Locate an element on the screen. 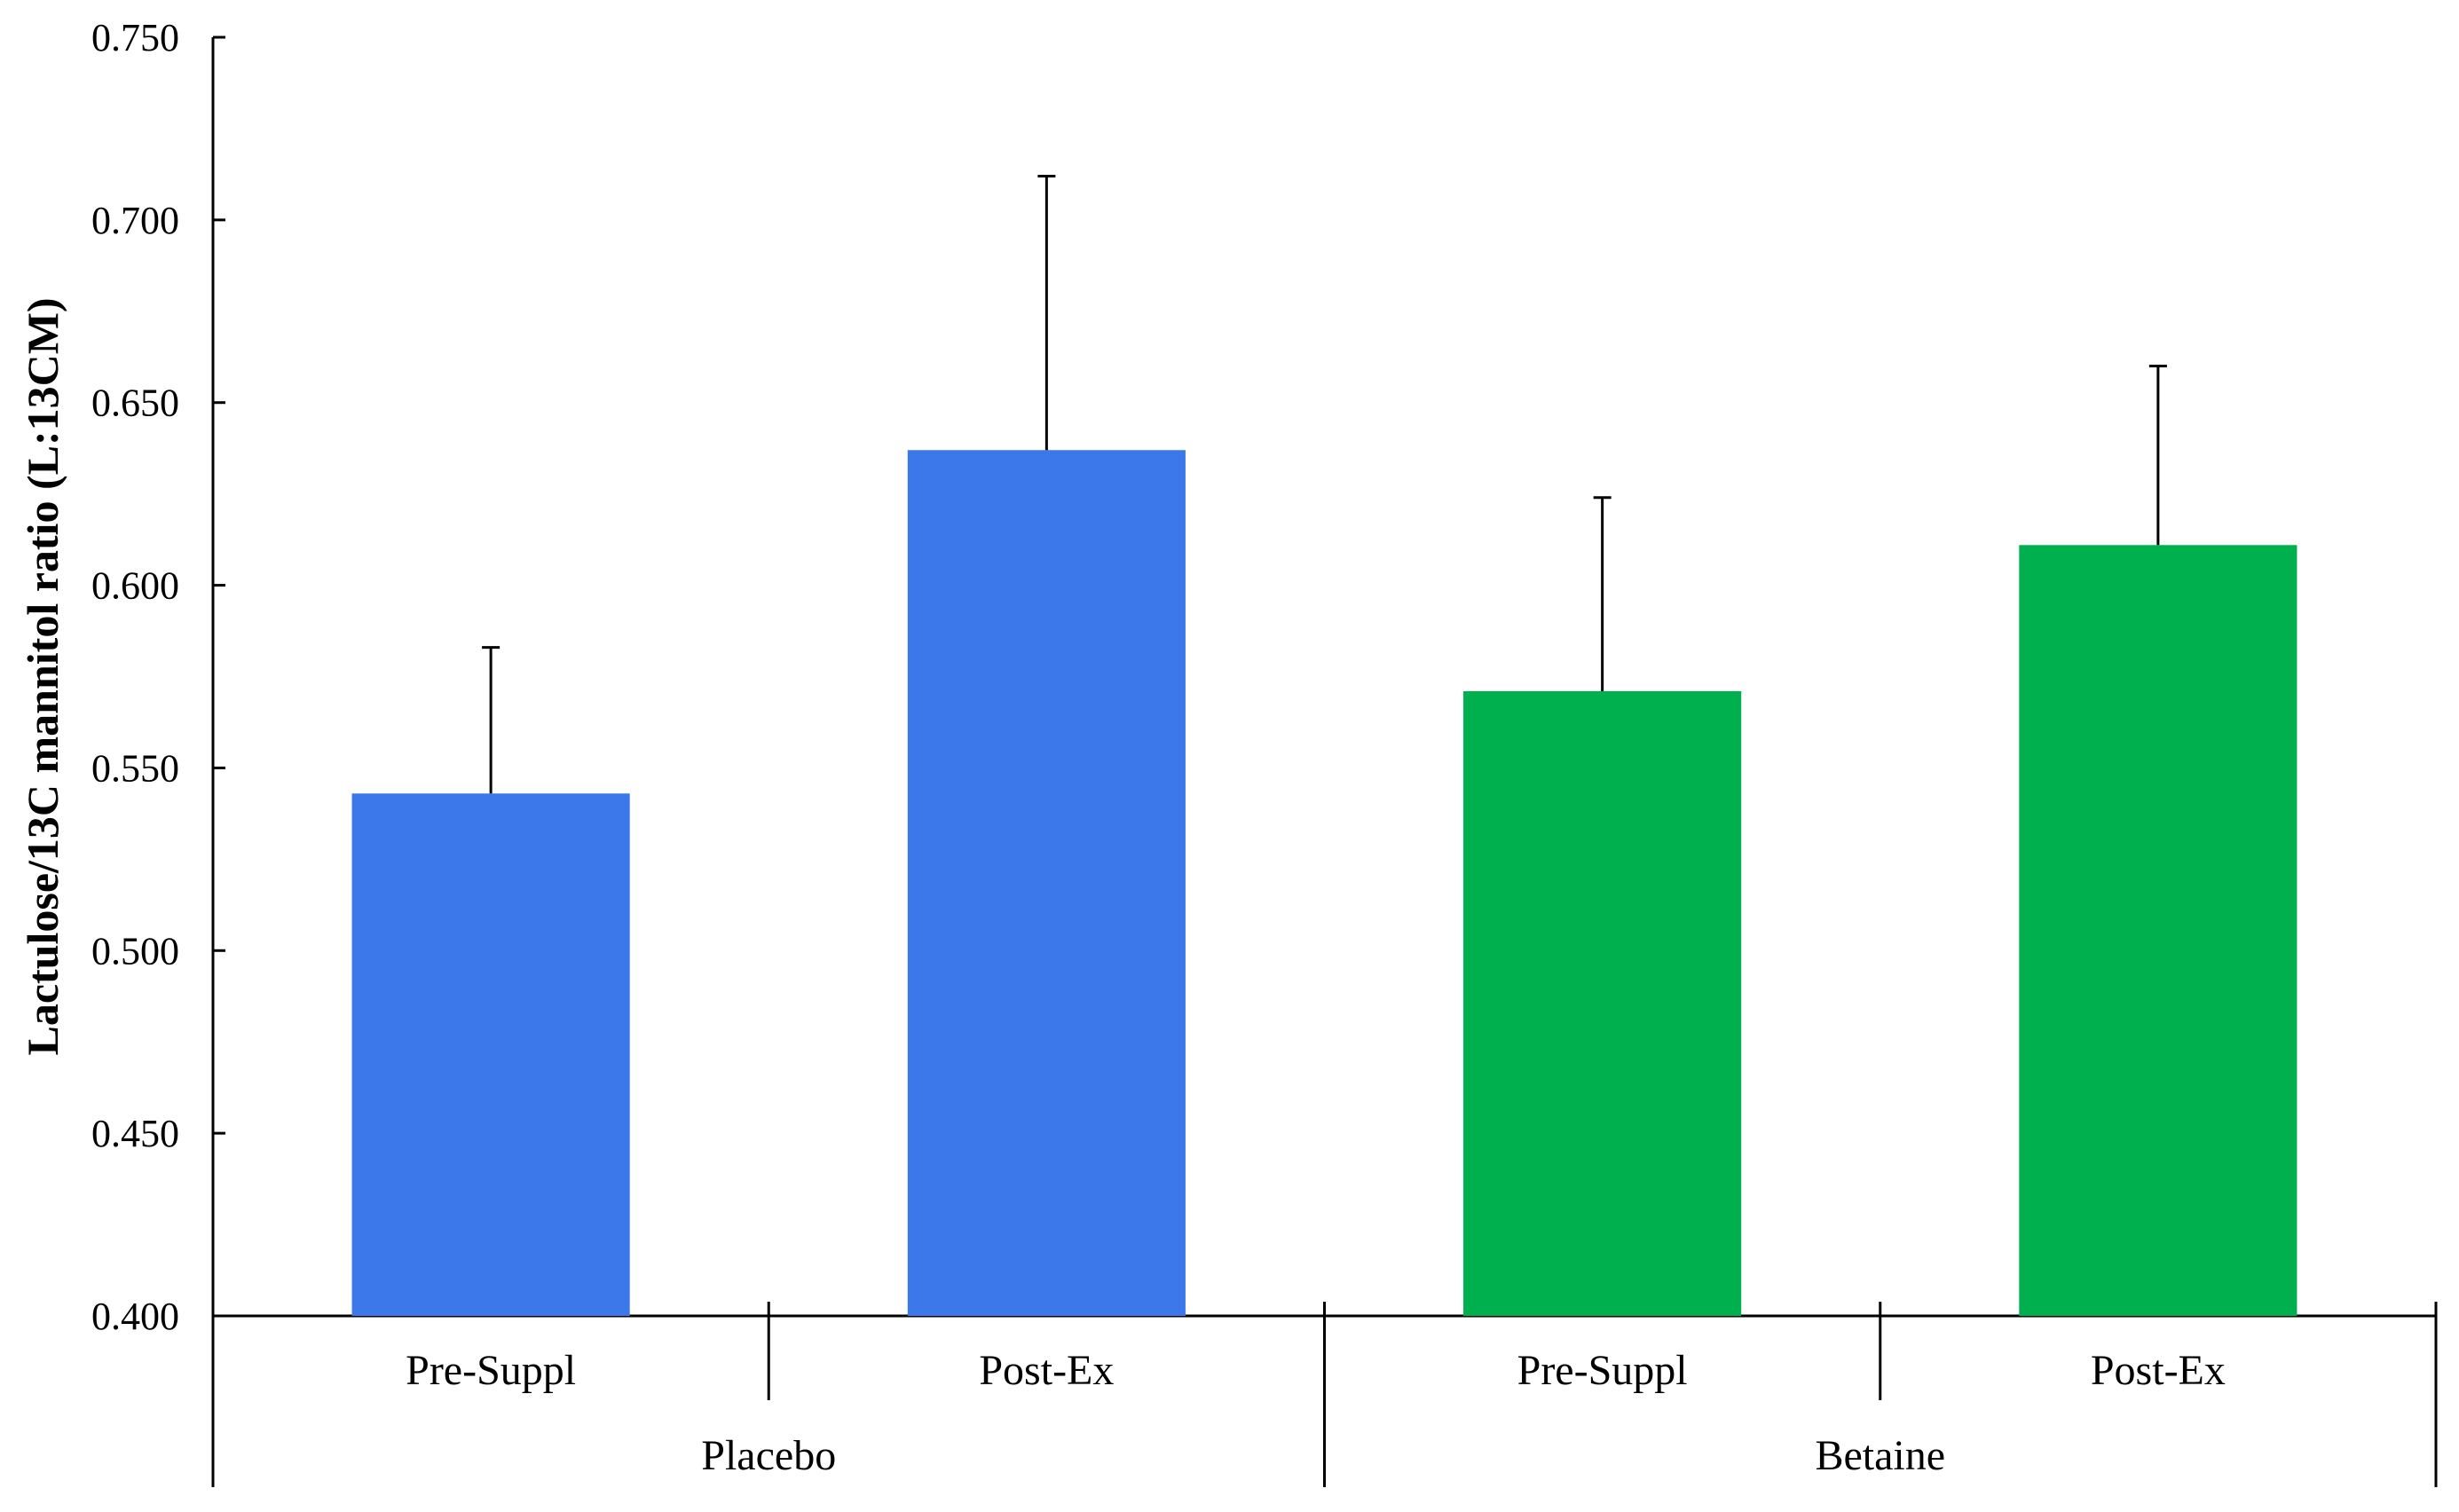 This screenshot has width=2459, height=1512. y-tick-label: 0.500 is located at coordinates (135, 951).